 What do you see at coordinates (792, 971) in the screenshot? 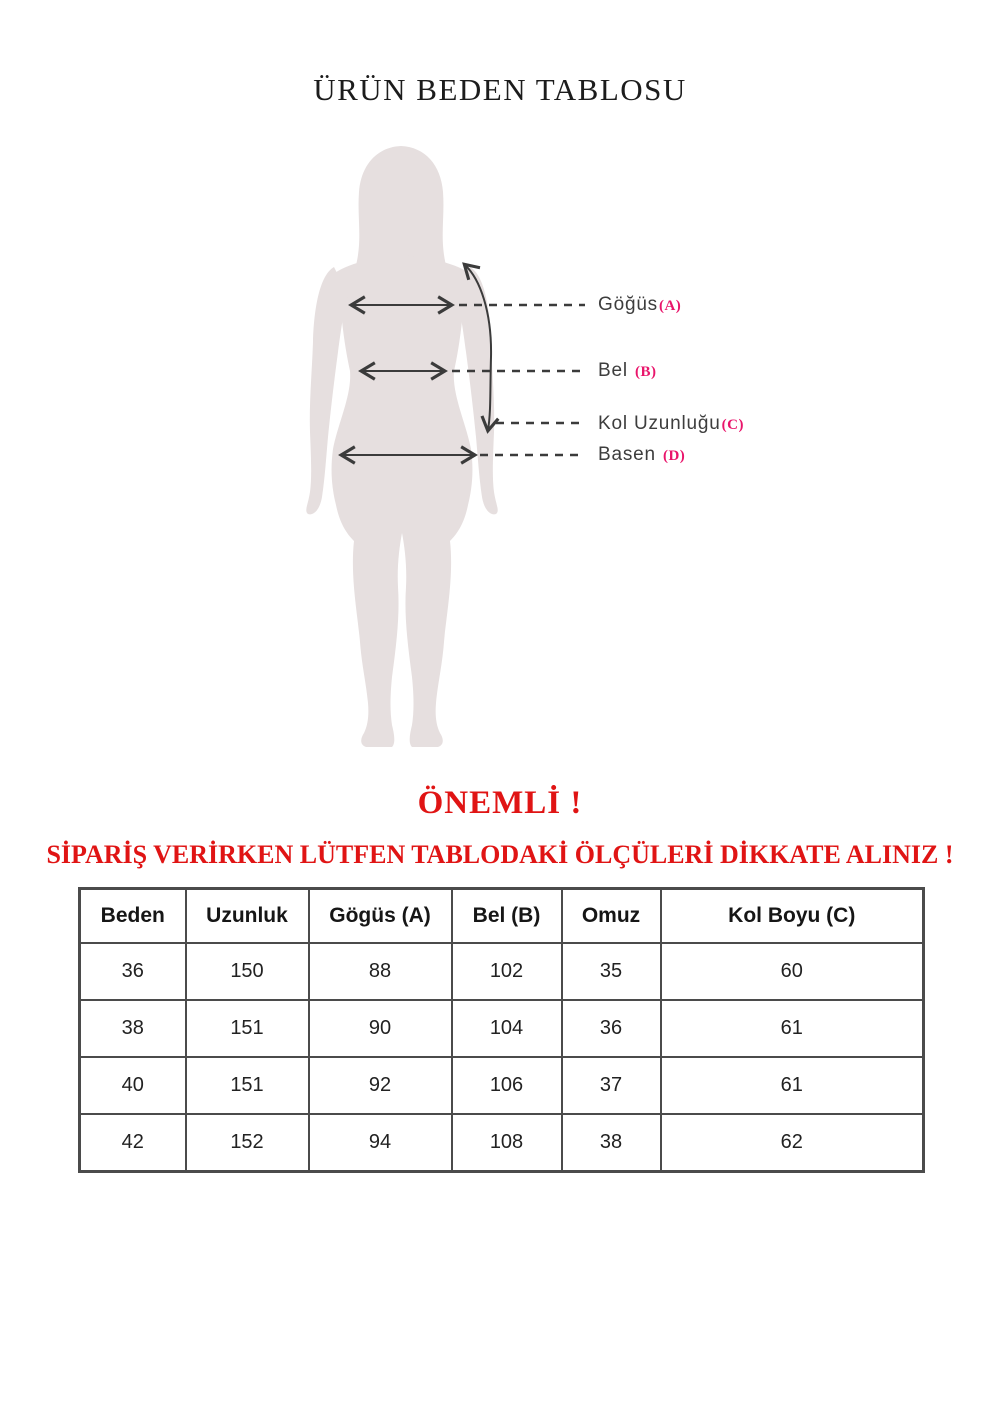
I see `cell-kol: 60` at bounding box center [792, 971].